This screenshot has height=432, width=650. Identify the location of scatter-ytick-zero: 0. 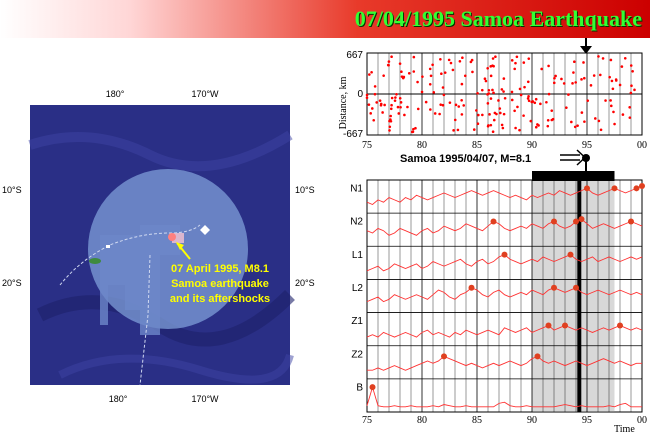
(360, 94).